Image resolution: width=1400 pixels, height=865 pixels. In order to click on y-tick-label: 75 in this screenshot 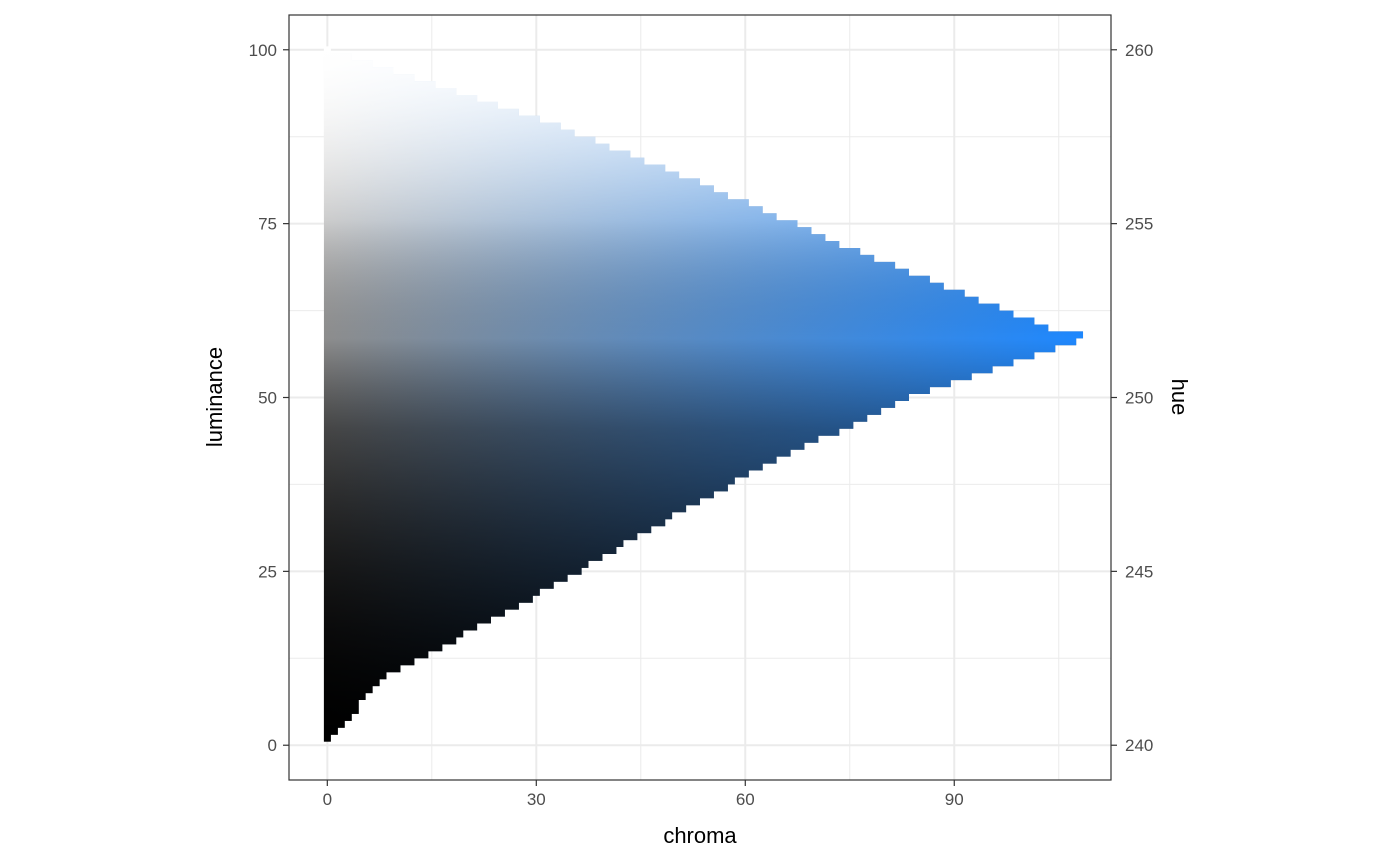, I will do `click(267, 224)`.